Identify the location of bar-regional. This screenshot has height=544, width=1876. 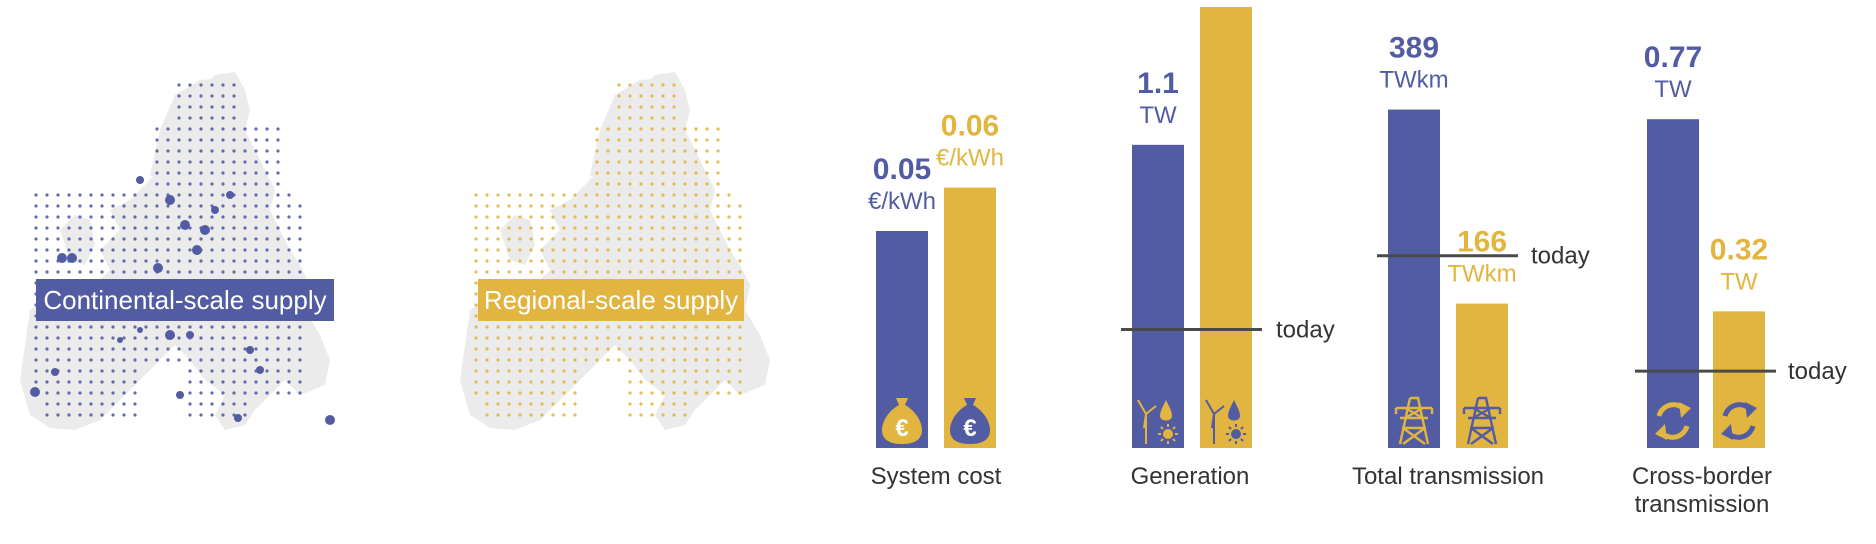
(1482, 375).